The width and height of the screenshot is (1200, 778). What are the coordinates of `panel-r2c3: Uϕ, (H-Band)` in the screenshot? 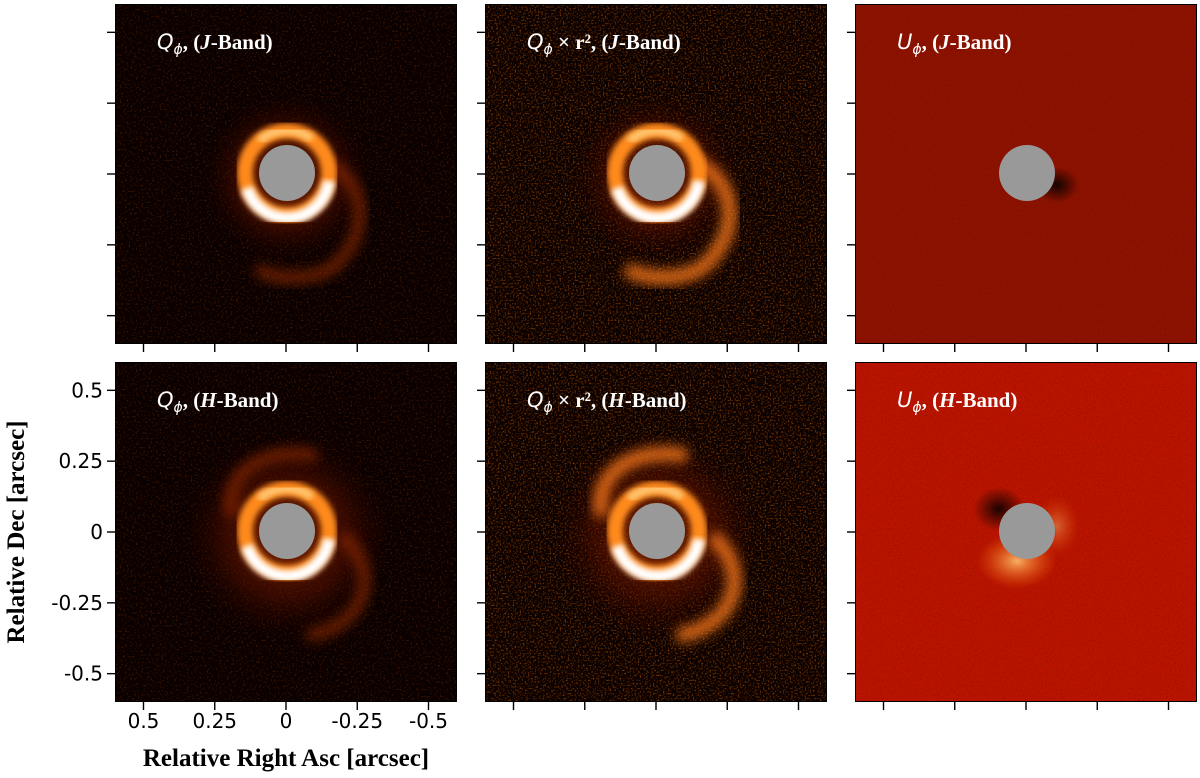 It's located at (1026, 532).